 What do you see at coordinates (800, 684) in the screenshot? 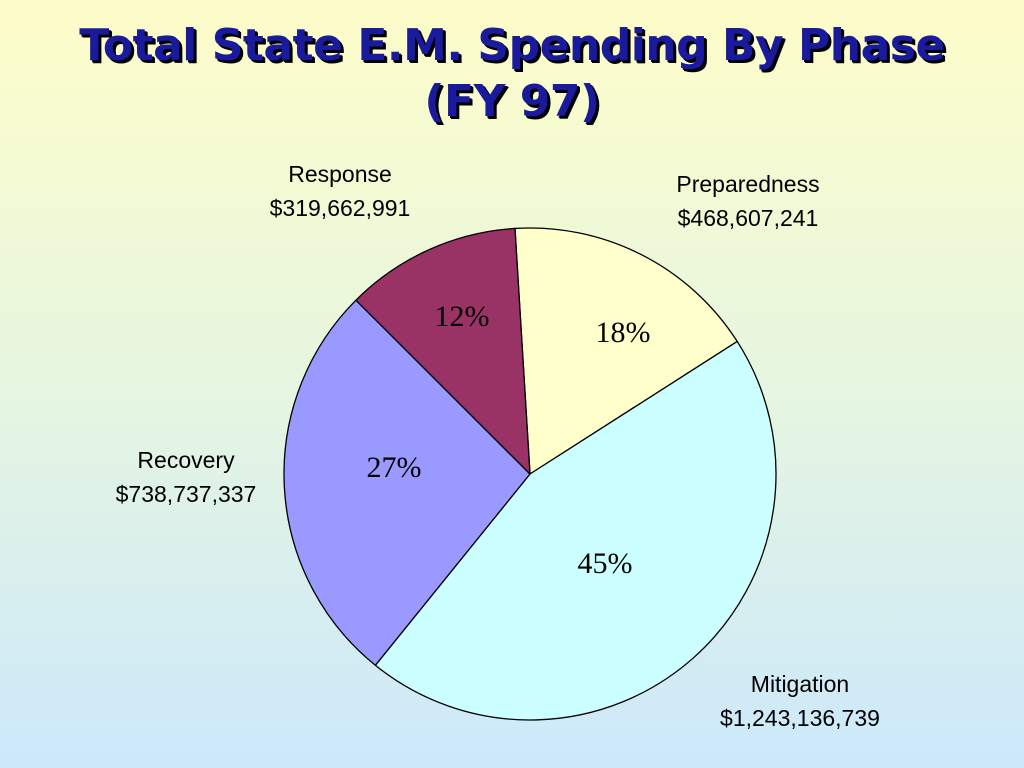
I see `category-name-mitigation: Mitigation` at bounding box center [800, 684].